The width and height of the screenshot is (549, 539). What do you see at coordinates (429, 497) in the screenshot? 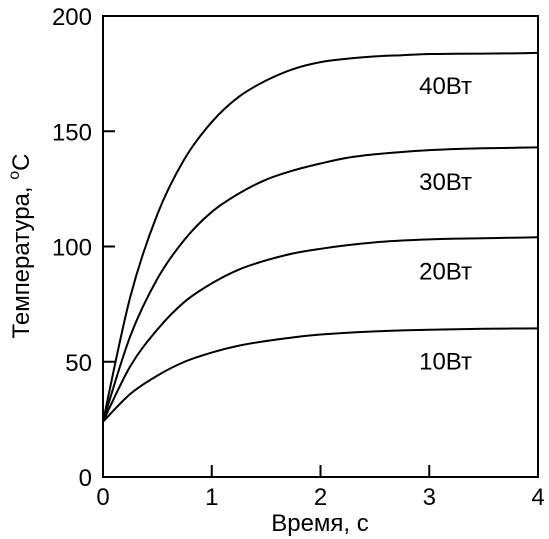
I see `x-tick-label: 3` at bounding box center [429, 497].